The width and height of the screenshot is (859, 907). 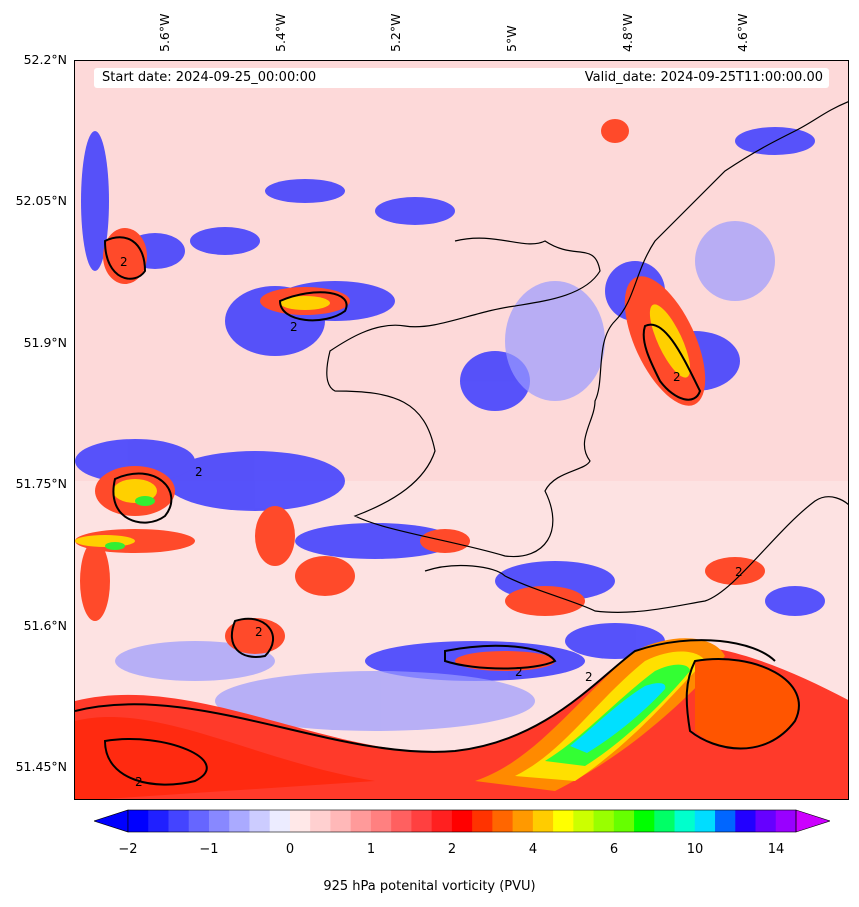 What do you see at coordinates (280, 33) in the screenshot?
I see `lon-label: 5.4°W` at bounding box center [280, 33].